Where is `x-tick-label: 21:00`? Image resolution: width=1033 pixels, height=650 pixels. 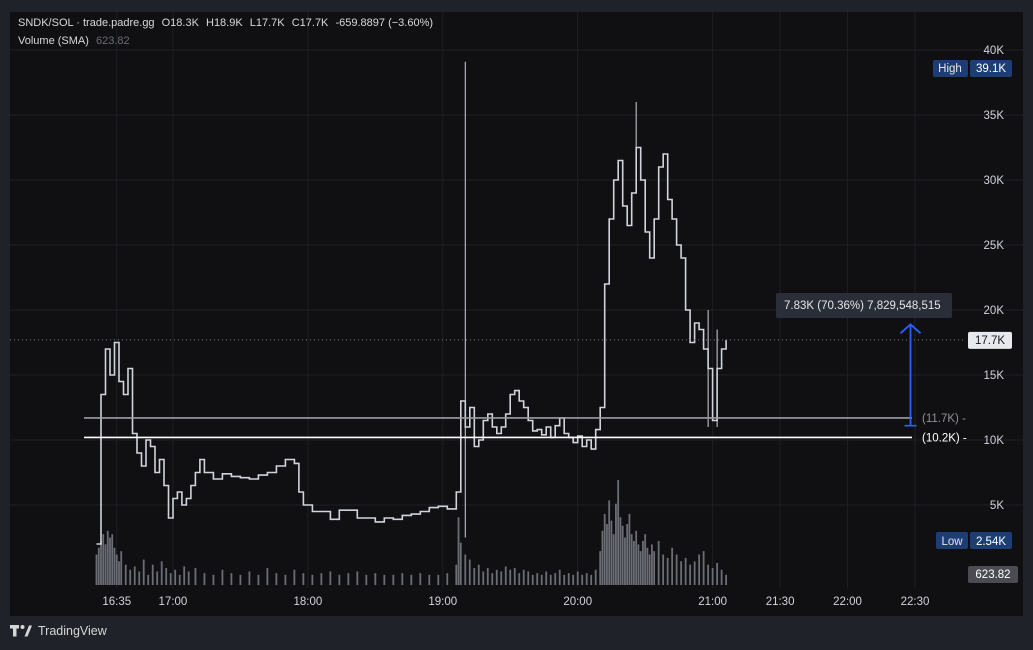
x-tick-label: 21:00 is located at coordinates (712, 602).